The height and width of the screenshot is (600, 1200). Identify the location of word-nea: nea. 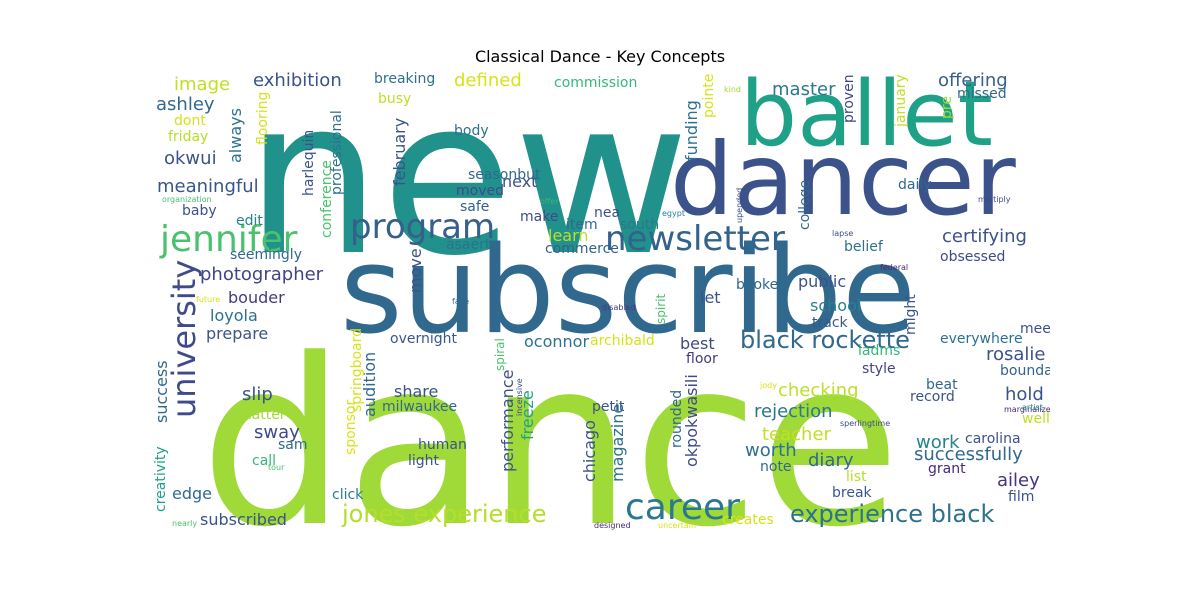
(607, 213).